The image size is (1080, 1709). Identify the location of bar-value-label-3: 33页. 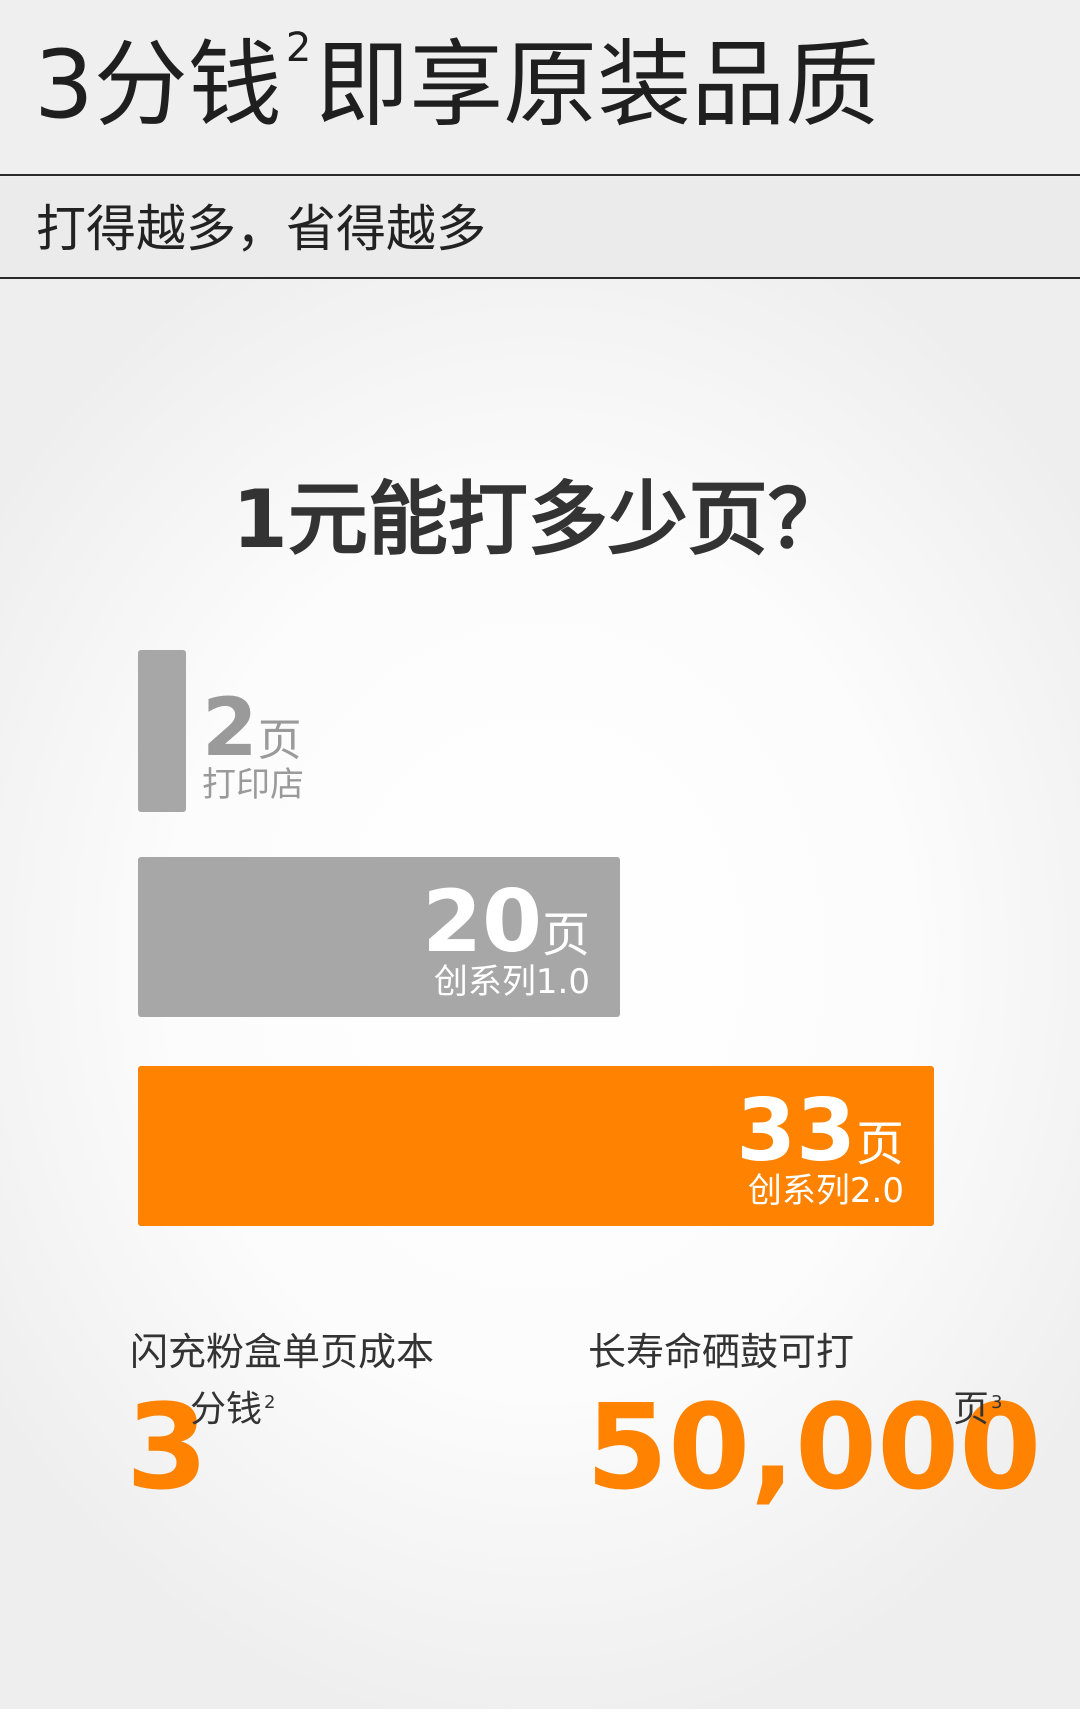
(820, 1131).